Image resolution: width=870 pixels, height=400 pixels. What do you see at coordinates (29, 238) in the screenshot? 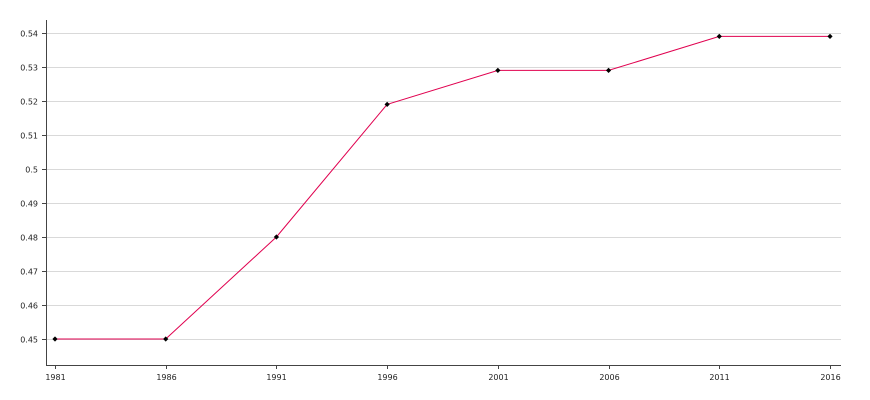
I see `y-tick-label: 0.48` at bounding box center [29, 238].